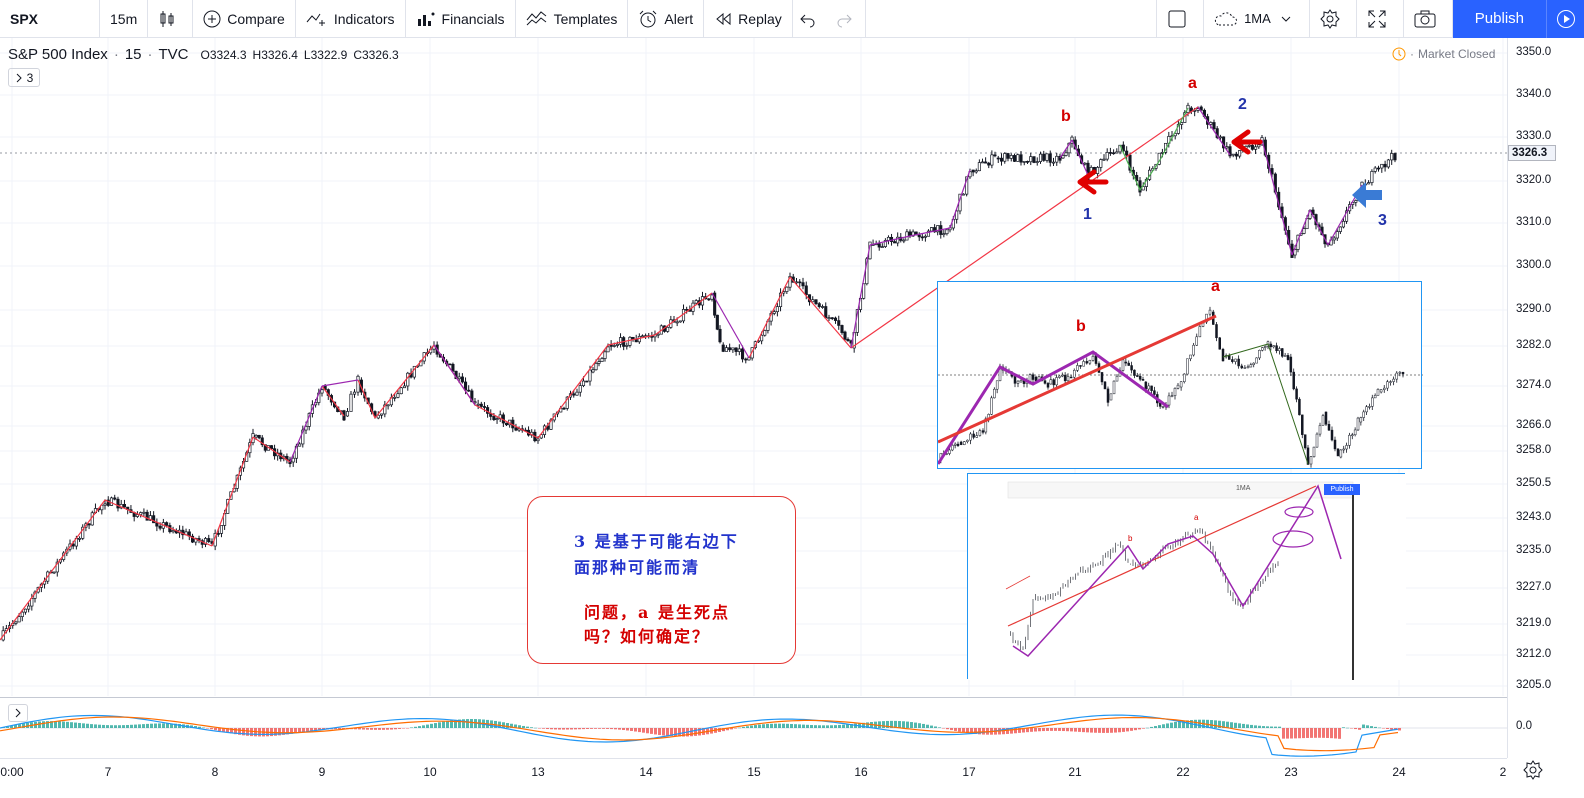 The height and width of the screenshot is (798, 1584). I want to click on templates-button: Templates, so click(572, 19).